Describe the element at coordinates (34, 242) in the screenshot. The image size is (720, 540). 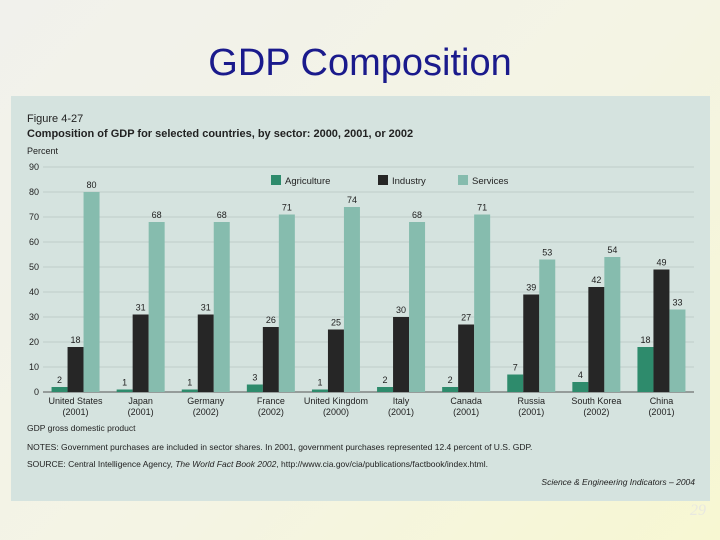
I see `y-tick-label: 60` at that location.